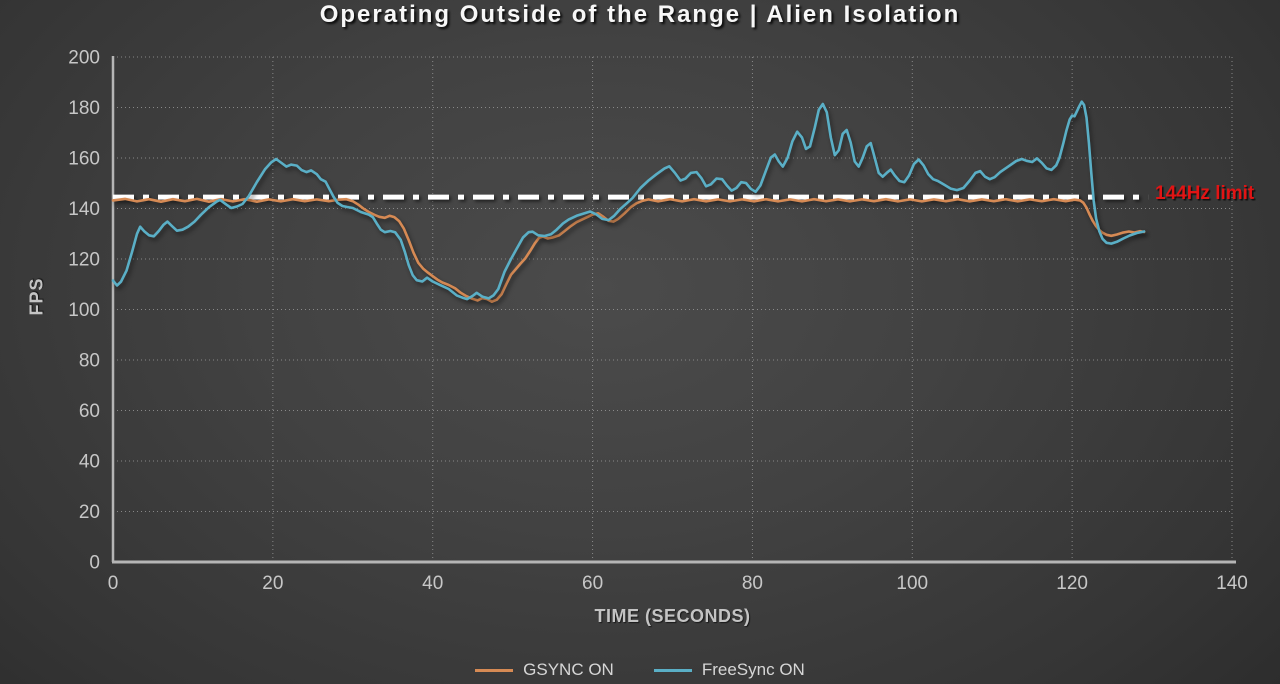 This screenshot has height=684, width=1280. I want to click on y-tick-label-100: 100, so click(84, 310).